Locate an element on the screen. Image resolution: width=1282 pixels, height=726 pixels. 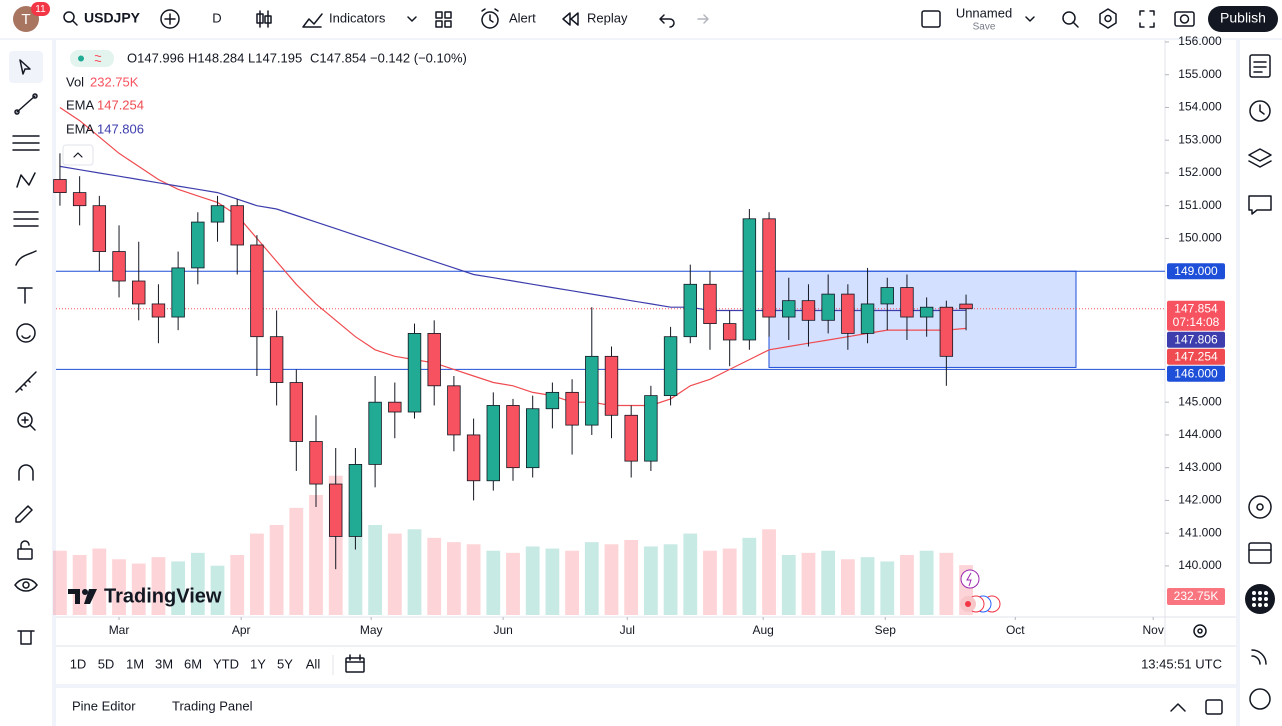
tab: Trading Panel is located at coordinates (212, 705).